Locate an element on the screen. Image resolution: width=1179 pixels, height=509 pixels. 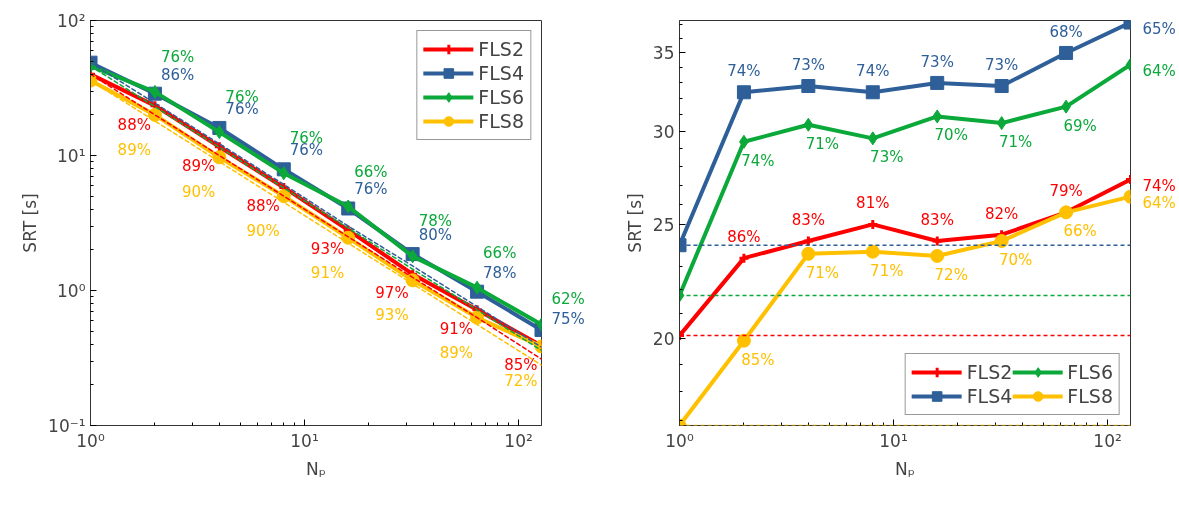
annotation: 68% is located at coordinates (1066, 31).